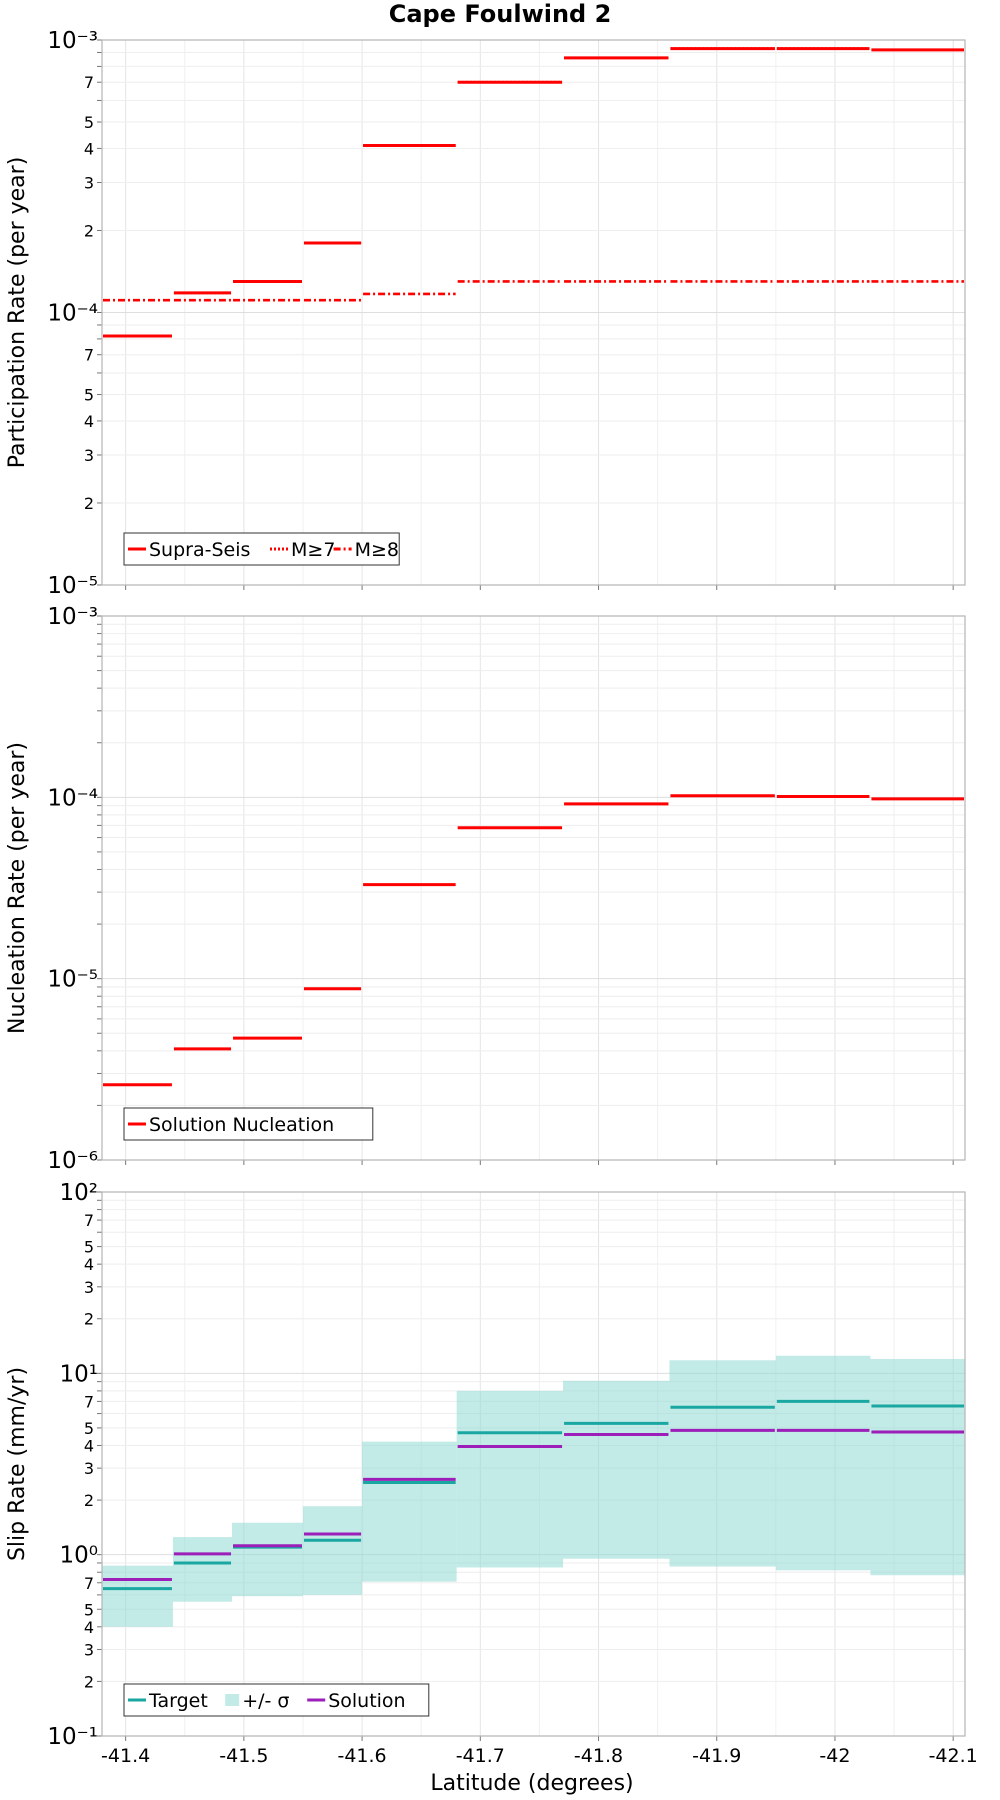 The image size is (1000, 1800). What do you see at coordinates (500, 14) in the screenshot?
I see `chart-title: Cape Foulwind 2` at bounding box center [500, 14].